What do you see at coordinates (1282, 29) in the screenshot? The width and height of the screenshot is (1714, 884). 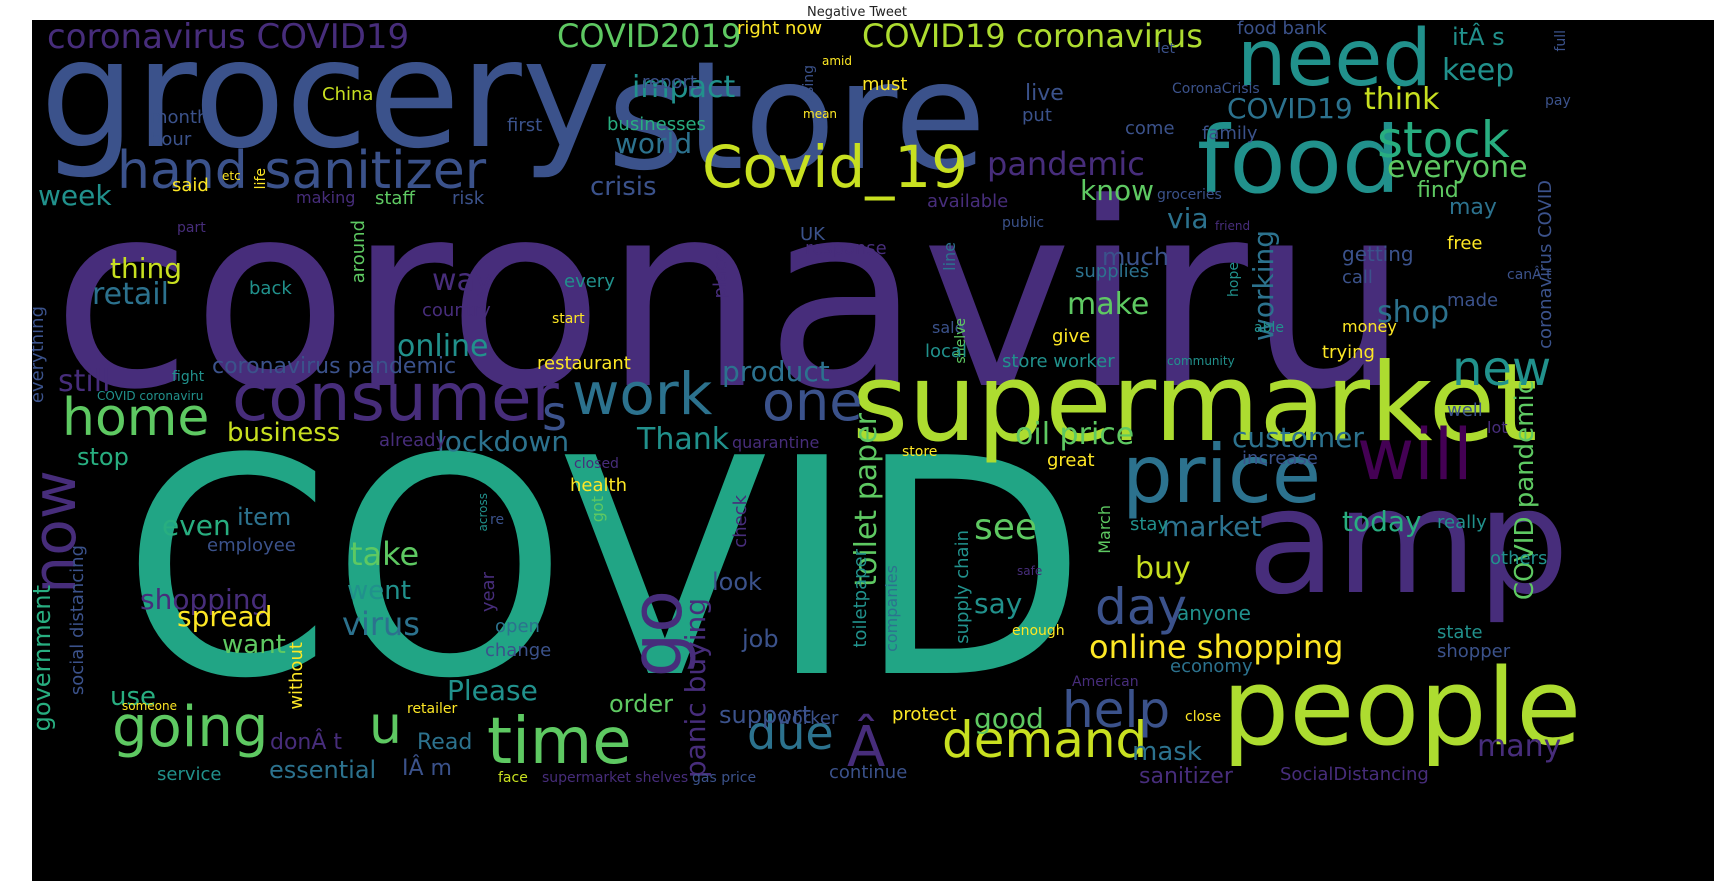 I see `word-95: food bank` at bounding box center [1282, 29].